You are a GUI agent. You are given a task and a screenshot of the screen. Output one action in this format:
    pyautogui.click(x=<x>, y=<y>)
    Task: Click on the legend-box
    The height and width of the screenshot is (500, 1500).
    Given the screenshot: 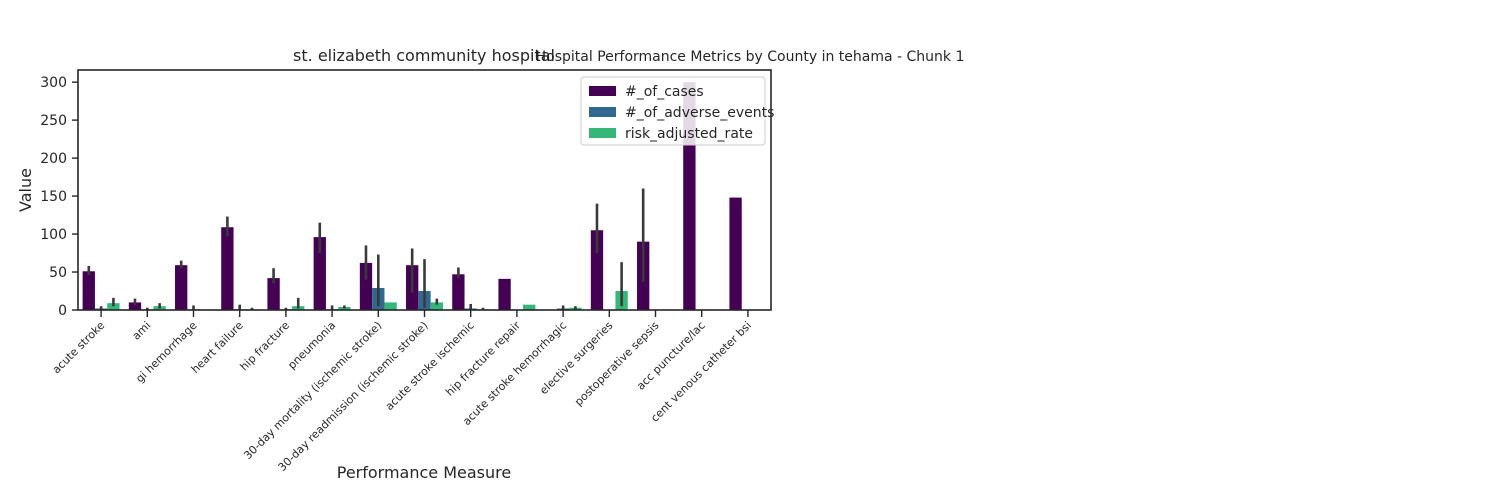 What is the action you would take?
    pyautogui.click(x=673, y=111)
    